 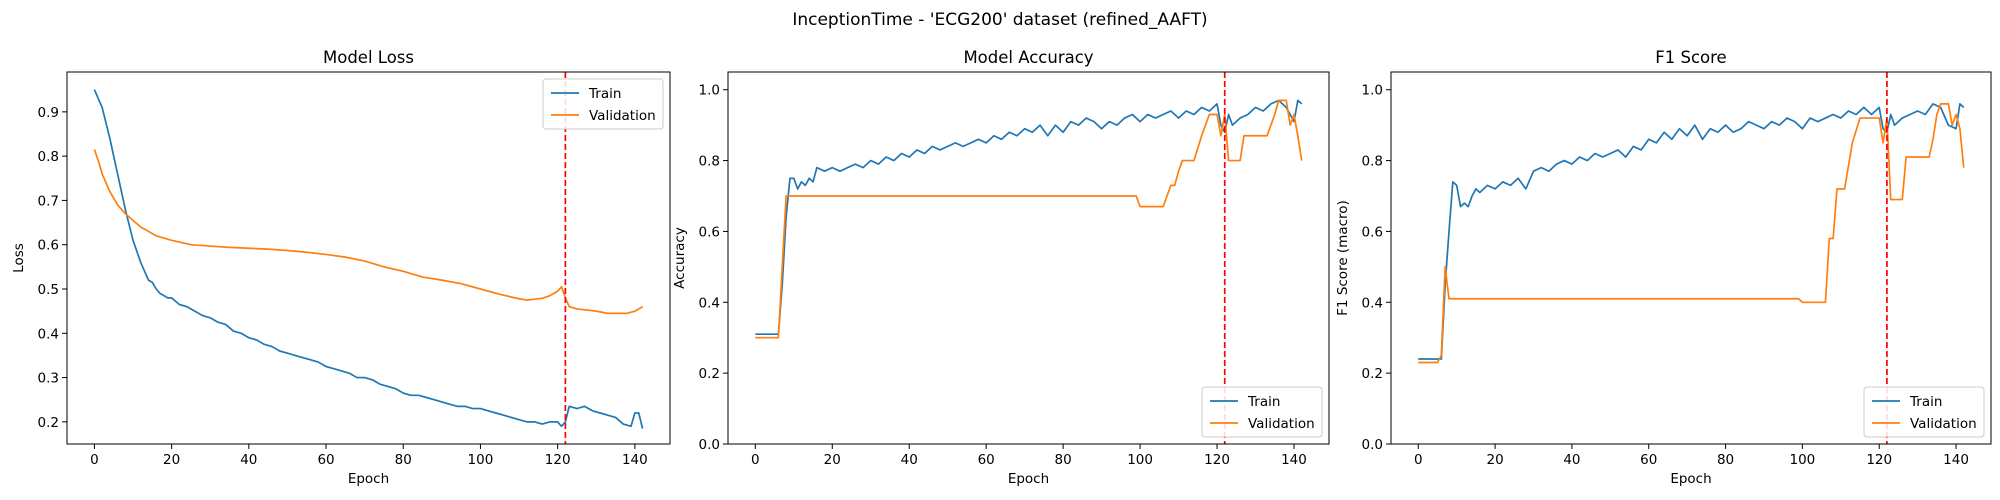 What do you see at coordinates (1343, 258) in the screenshot?
I see `y-axis-label: F1 Score (macro)` at bounding box center [1343, 258].